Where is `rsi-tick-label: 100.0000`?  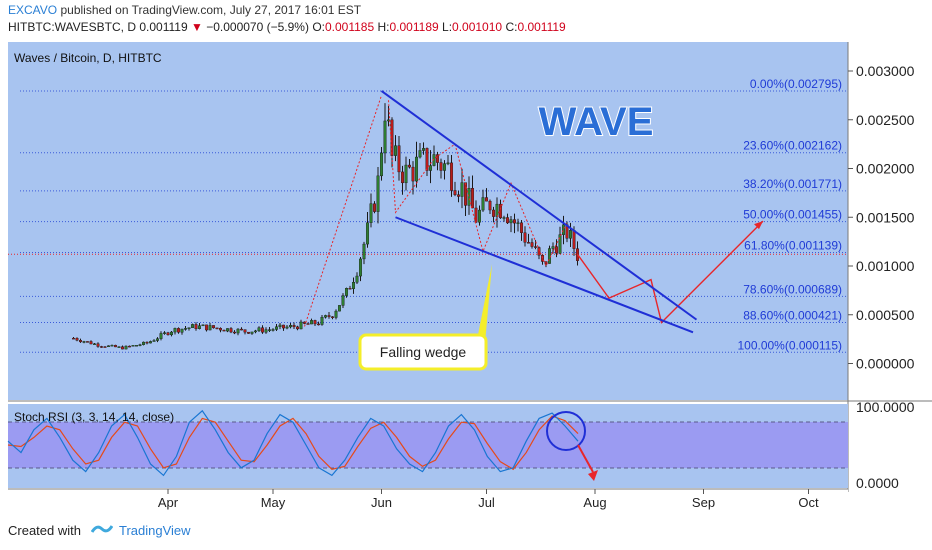 rsi-tick-label: 100.0000 is located at coordinates (885, 407).